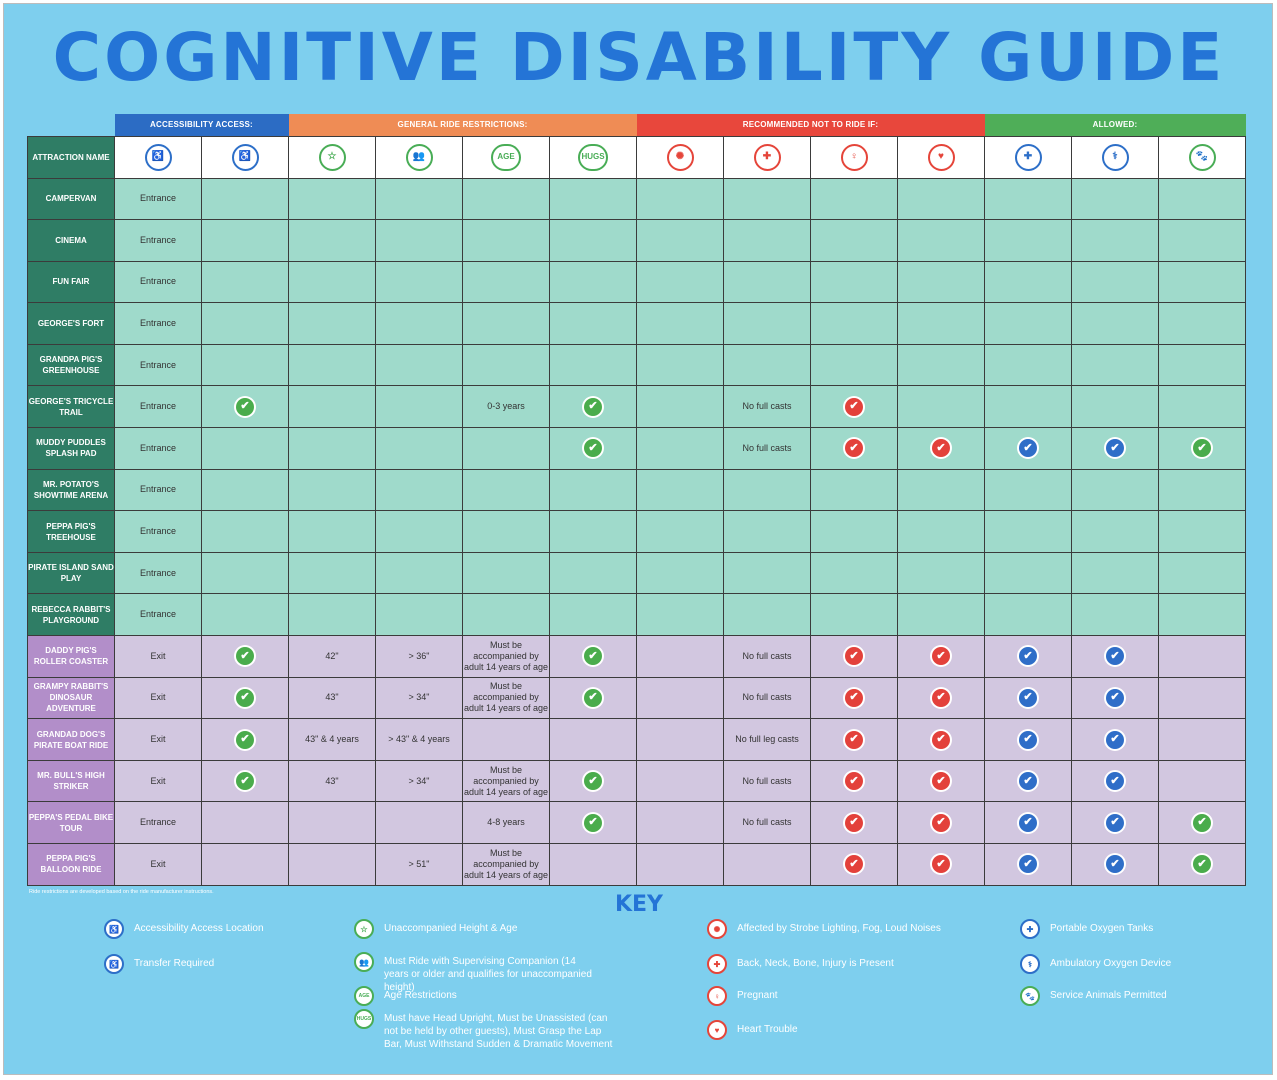 The image size is (1277, 1080). Describe the element at coordinates (332, 656) in the screenshot. I see `table-cell: 42"` at that location.